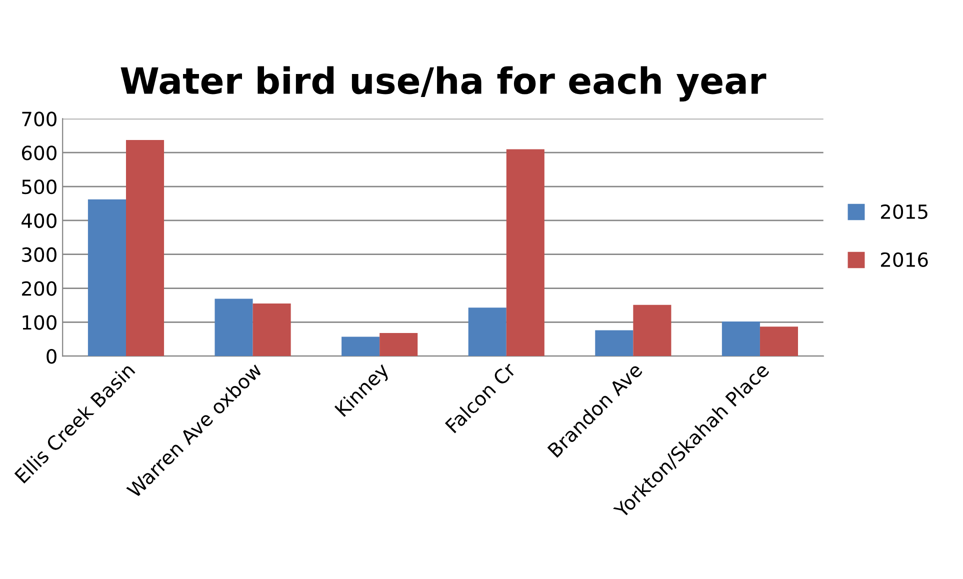  Describe the element at coordinates (39, 254) in the screenshot. I see `y-tick-label: 300` at that location.